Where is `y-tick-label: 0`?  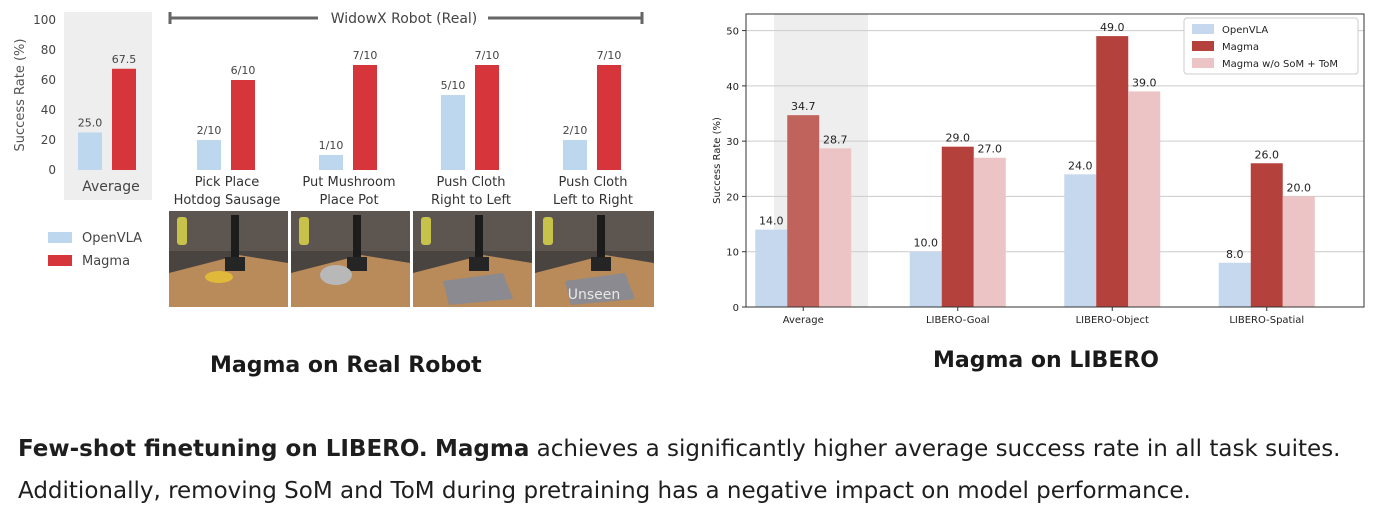
y-tick-label: 0 is located at coordinates (736, 308).